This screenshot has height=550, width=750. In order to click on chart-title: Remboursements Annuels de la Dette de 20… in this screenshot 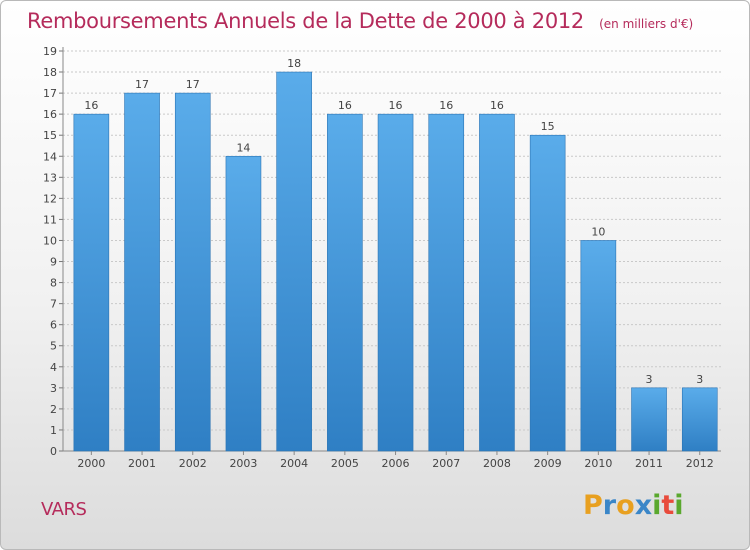, I will do `click(305, 21)`.